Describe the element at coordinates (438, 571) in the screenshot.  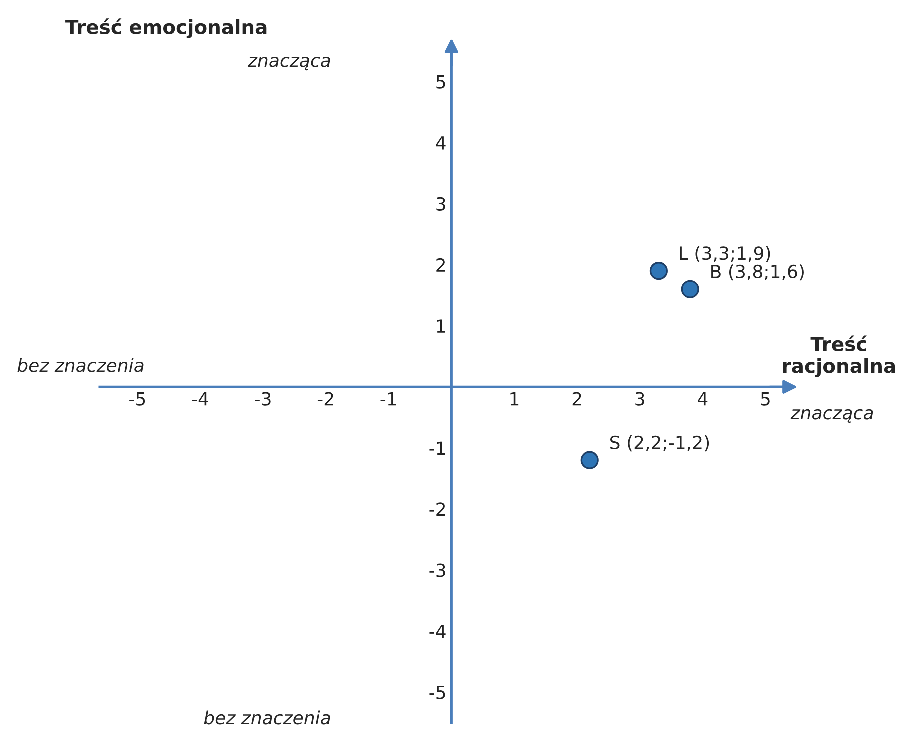
I see `y-tick-label: -3` at that location.